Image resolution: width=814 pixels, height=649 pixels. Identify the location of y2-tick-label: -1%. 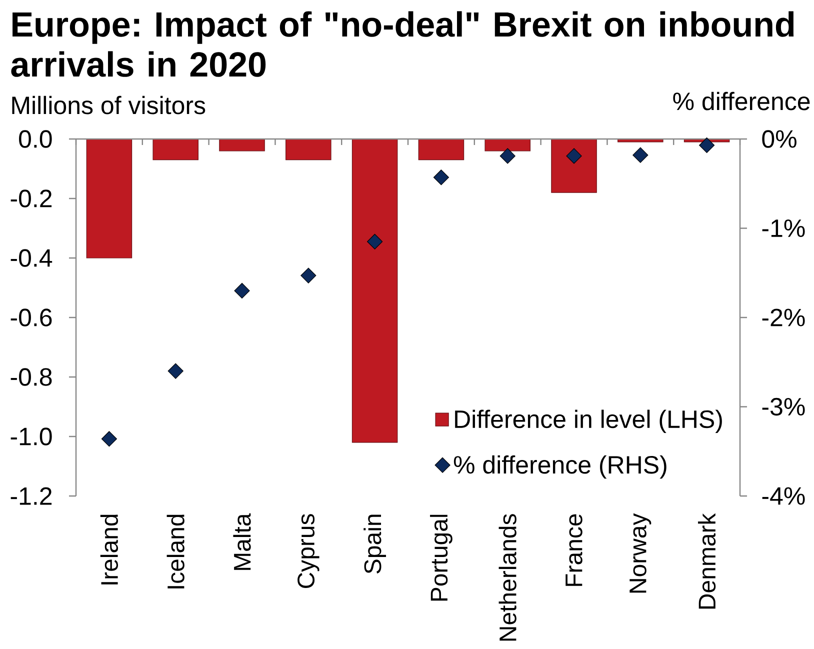
(783, 228).